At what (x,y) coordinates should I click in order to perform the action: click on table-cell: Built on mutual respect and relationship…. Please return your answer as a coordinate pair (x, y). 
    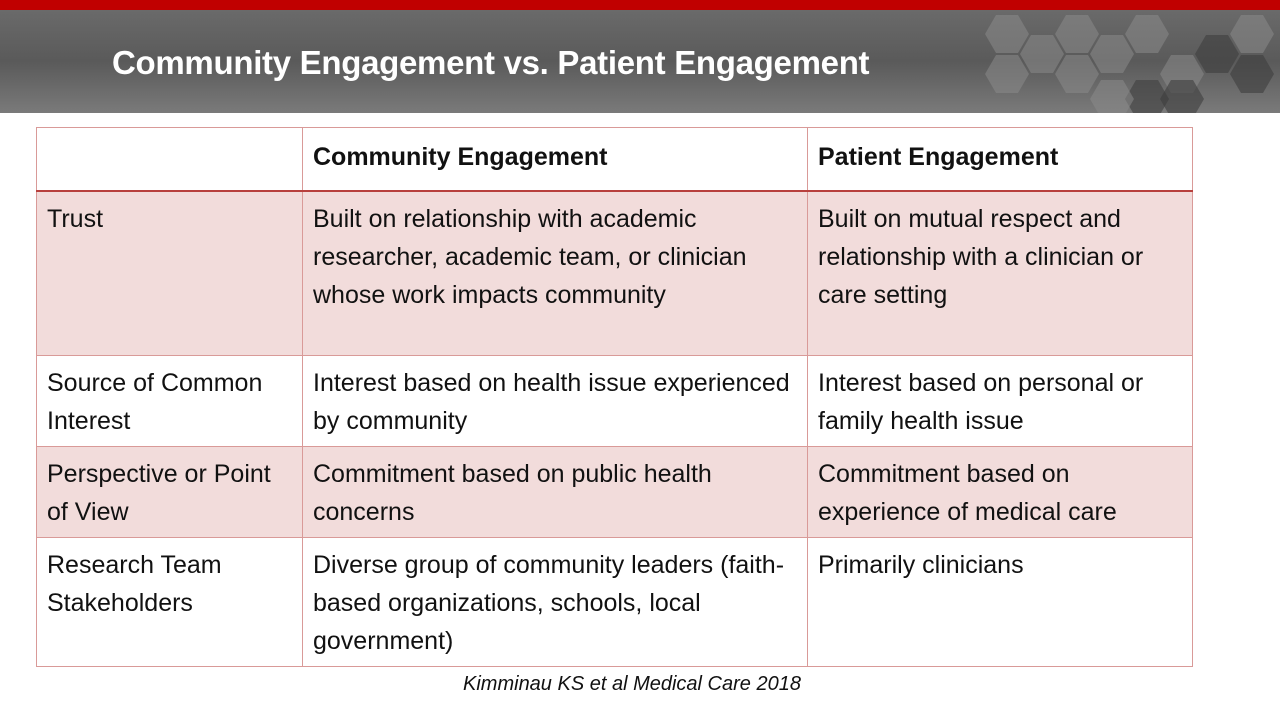
    Looking at the image, I should click on (1000, 273).